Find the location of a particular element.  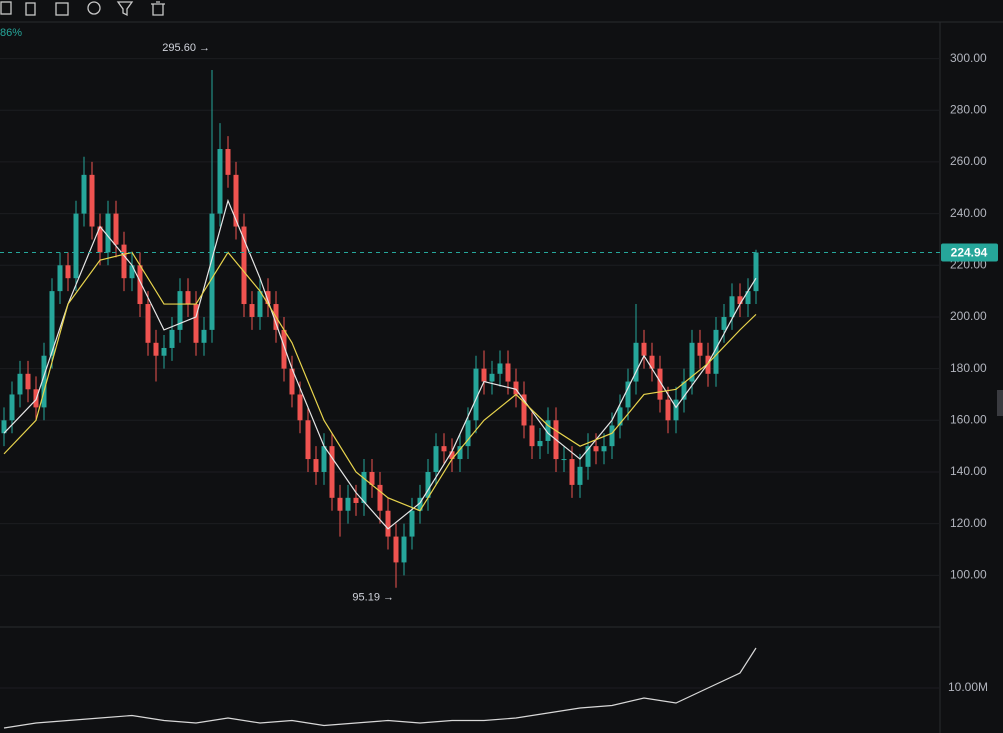

y-tick-label: 180.00 is located at coordinates (968, 368).